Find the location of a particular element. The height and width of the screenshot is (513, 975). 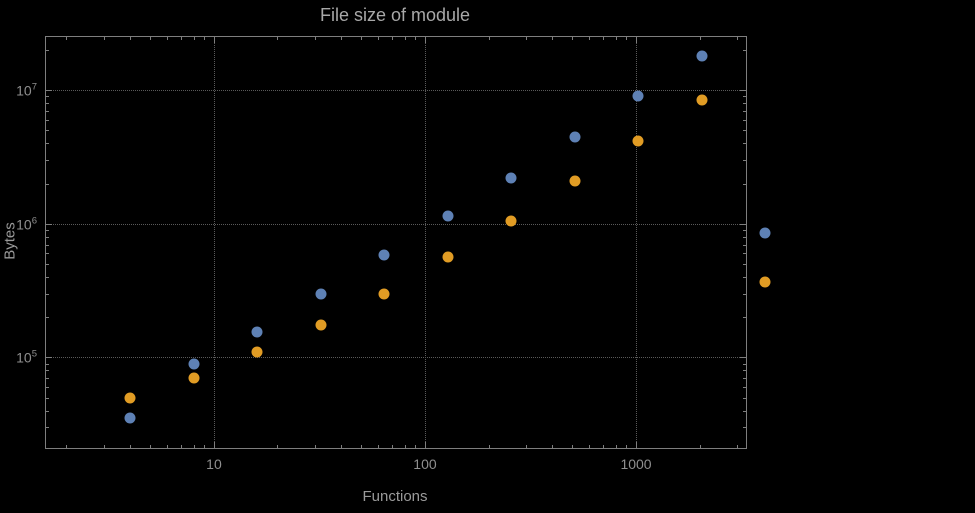

x-tick-label: 100 is located at coordinates (425, 464).